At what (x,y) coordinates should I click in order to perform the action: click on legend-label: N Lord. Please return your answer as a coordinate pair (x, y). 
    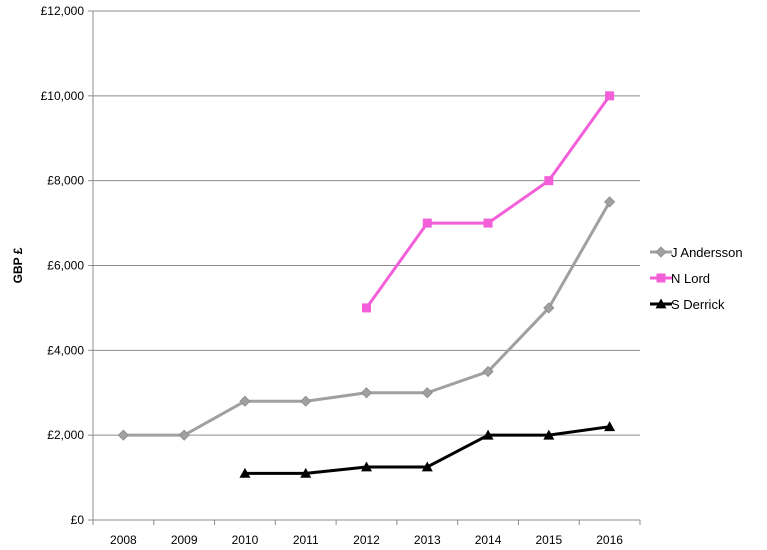
    Looking at the image, I should click on (690, 278).